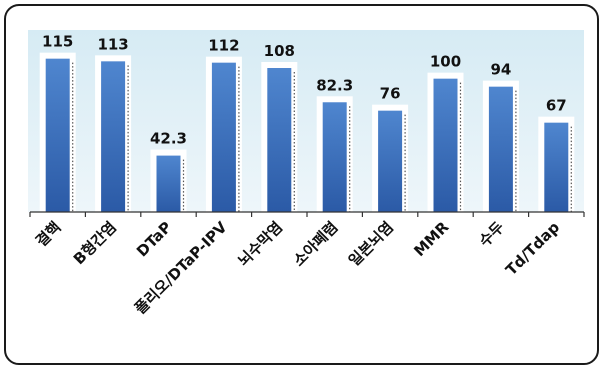 Image resolution: width=604 pixels, height=375 pixels. Describe the element at coordinates (112, 44) in the screenshot. I see `value-label: 113` at that location.